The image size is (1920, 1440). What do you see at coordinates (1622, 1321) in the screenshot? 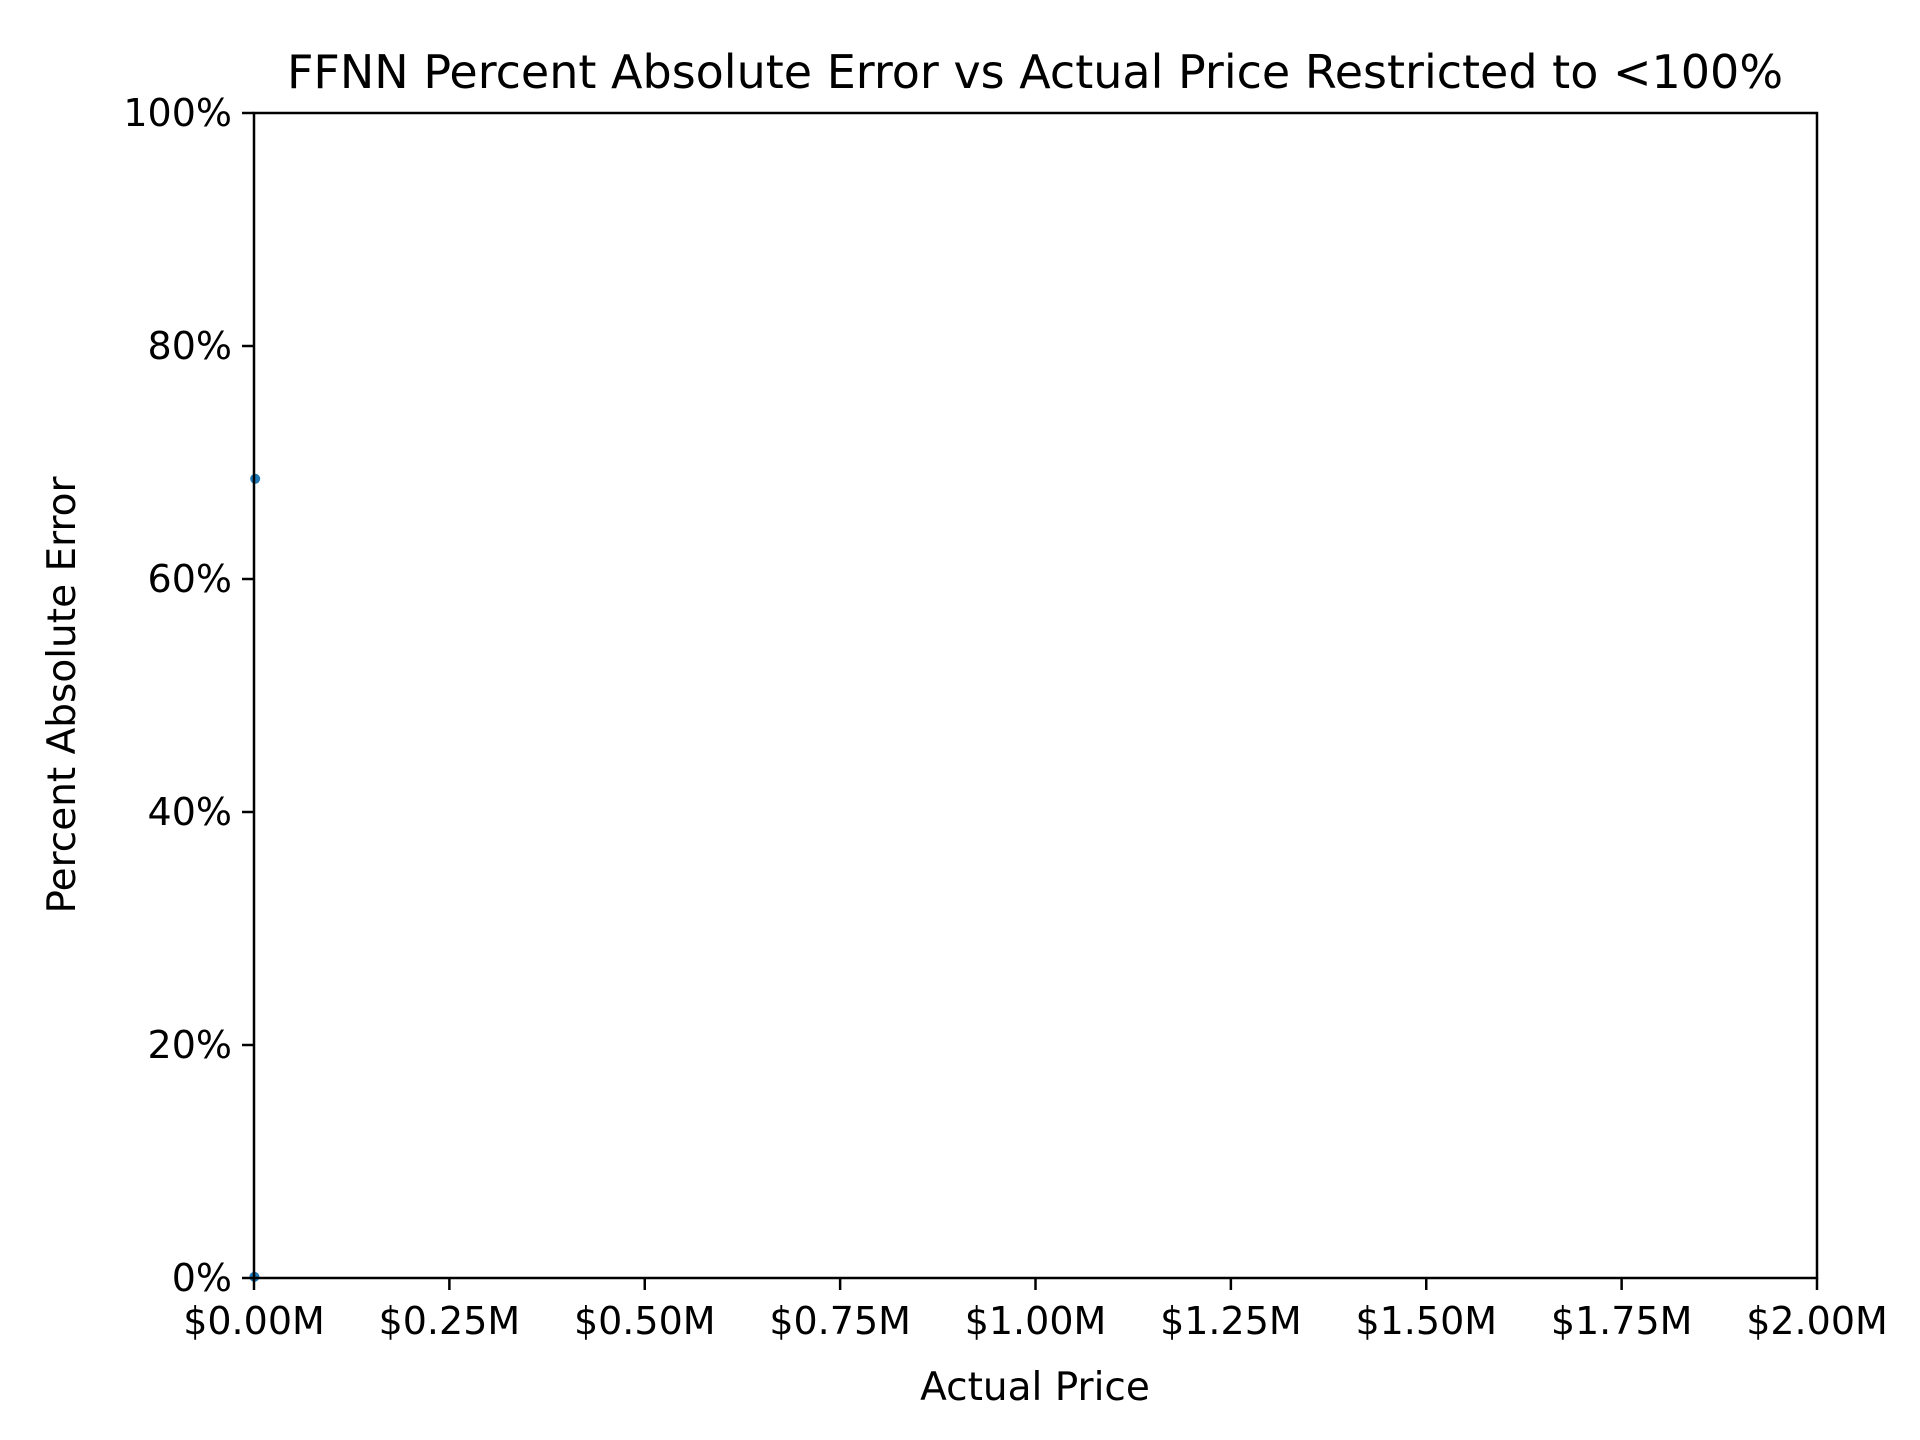
I see `x-tick-label: $1.75M` at bounding box center [1622, 1321].